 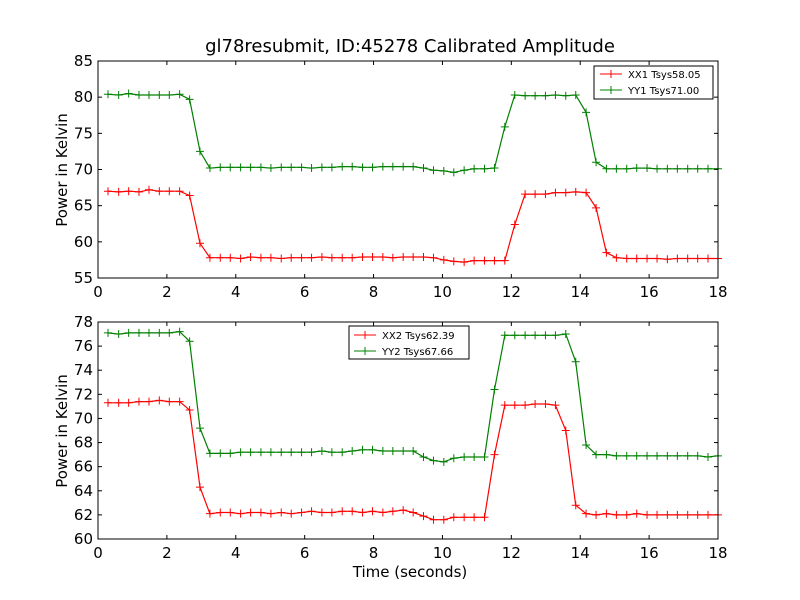 What do you see at coordinates (418, 336) in the screenshot?
I see `legend-label-xx2: XX2 Tsys62.39` at bounding box center [418, 336].